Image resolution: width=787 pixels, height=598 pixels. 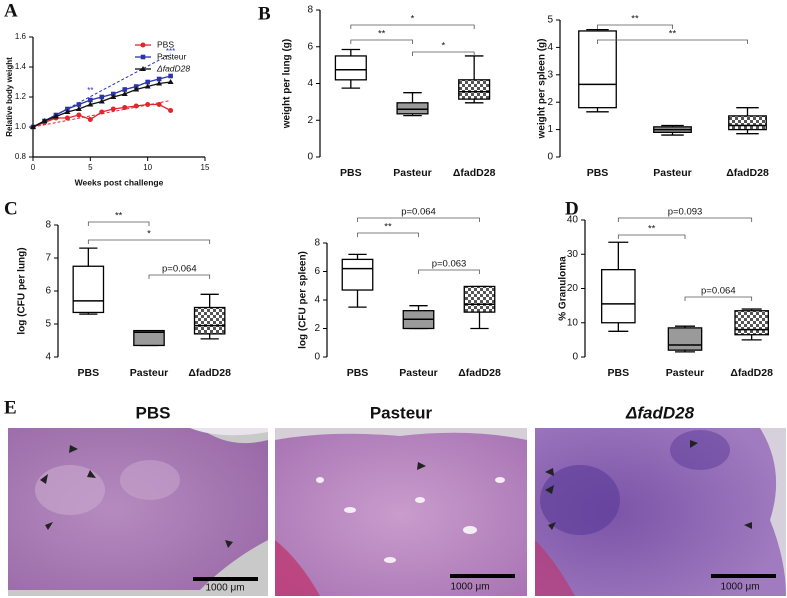 What do you see at coordinates (739, 587) in the screenshot?
I see `scale-bar-label: 1000 μm` at bounding box center [739, 587].